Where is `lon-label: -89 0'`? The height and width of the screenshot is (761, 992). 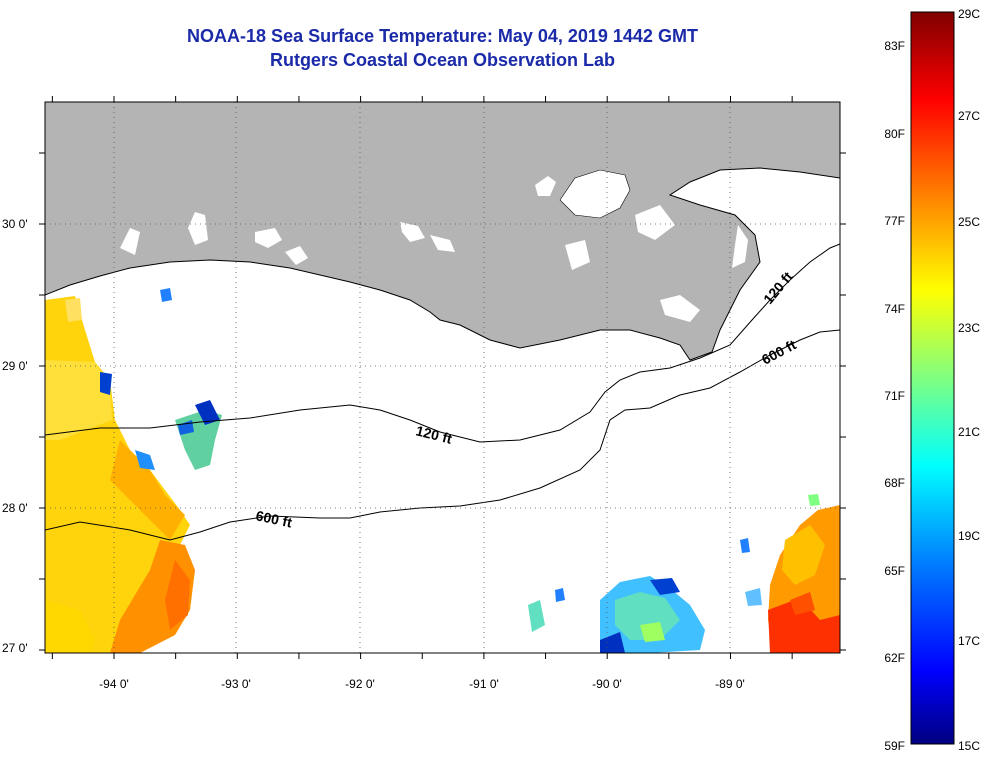
lon-label: -89 0' is located at coordinates (730, 684).